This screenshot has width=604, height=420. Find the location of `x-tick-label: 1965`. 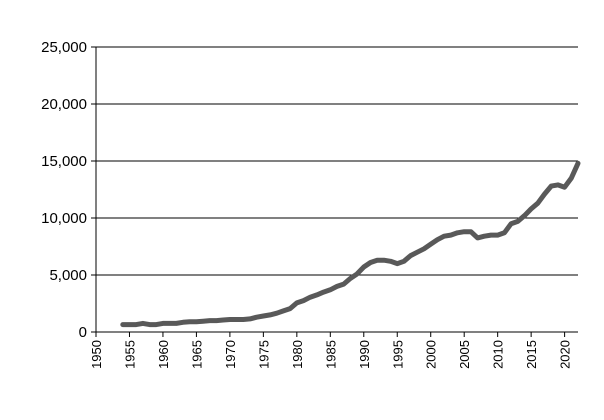

x-tick-label: 1965 is located at coordinates (196, 354).